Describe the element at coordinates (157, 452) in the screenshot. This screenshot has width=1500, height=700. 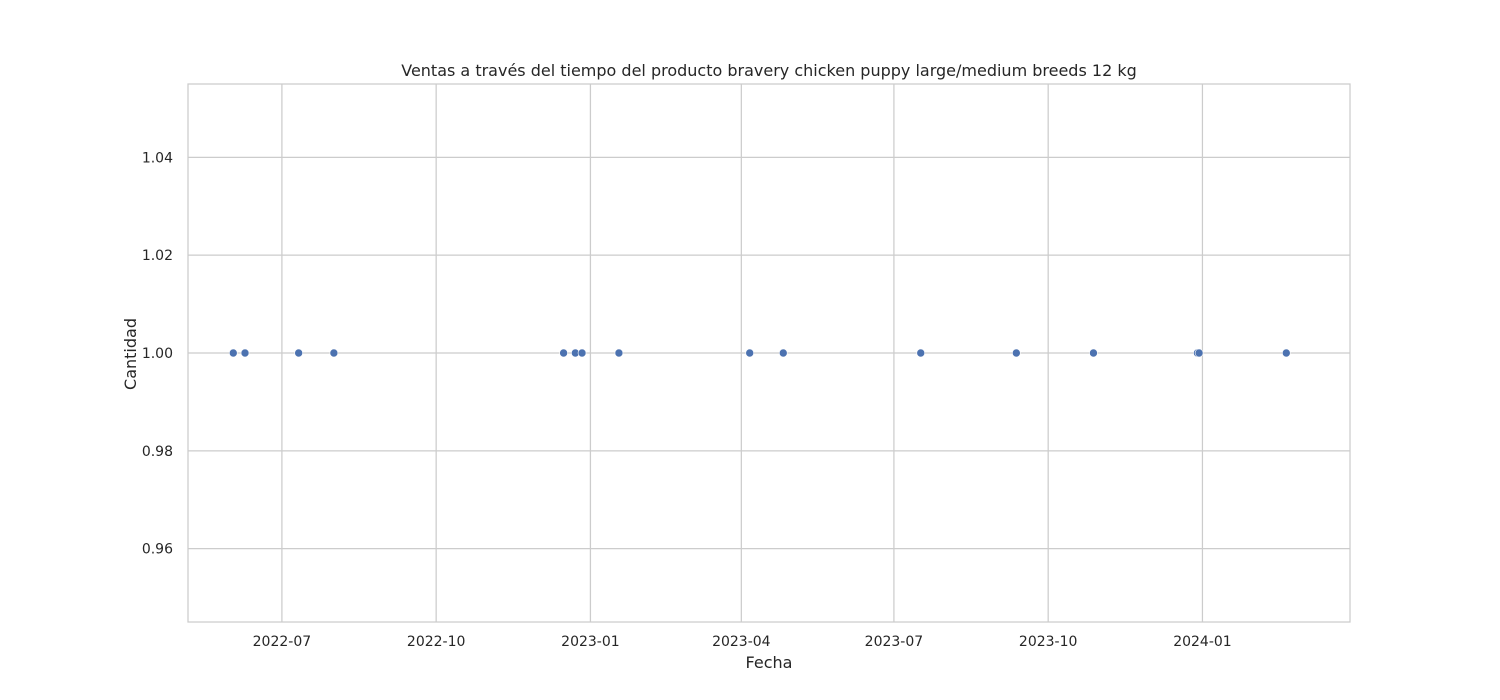
I see `y-tick-label: 0.98` at that location.